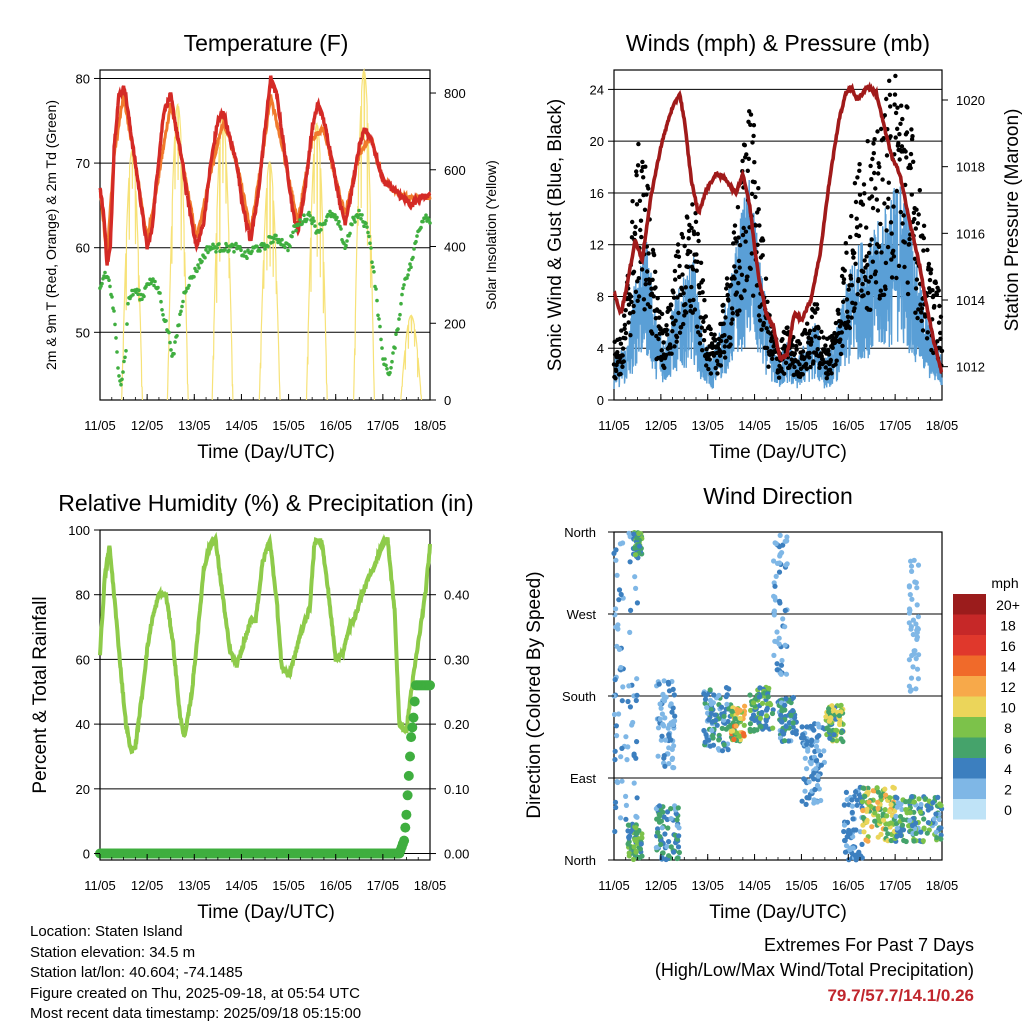  I want to click on colorbar-swatch, so click(969, 645).